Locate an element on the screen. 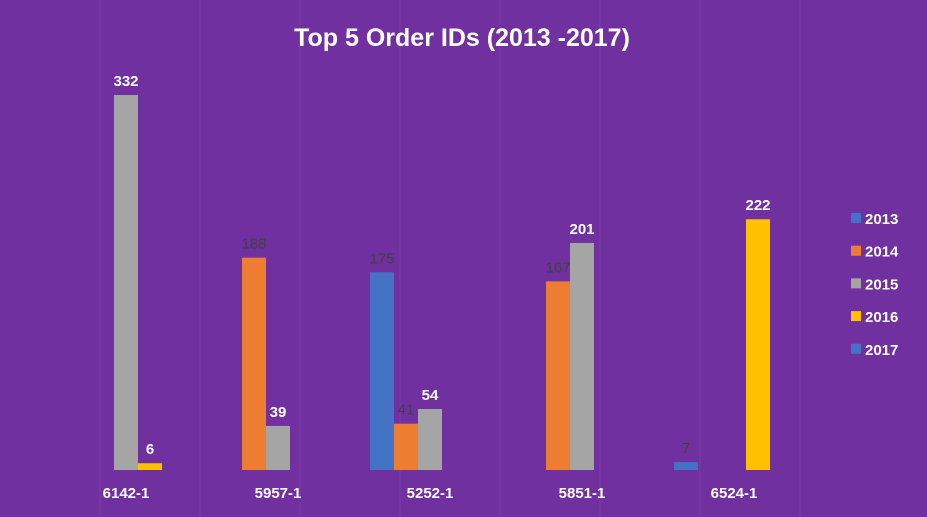 The image size is (927, 517). legend-label: 2017 is located at coordinates (881, 350).